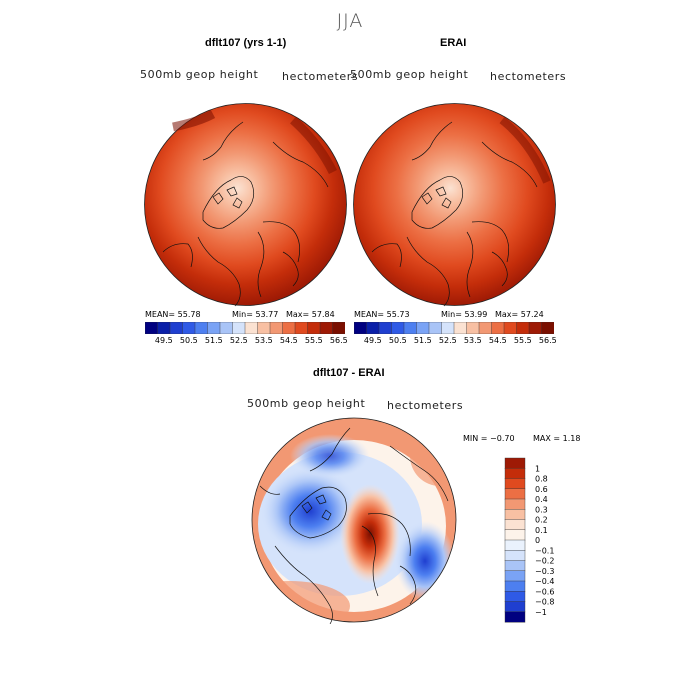 The width and height of the screenshot is (700, 700). I want to click on diff-variable-label: 500mb geop height, so click(306, 403).